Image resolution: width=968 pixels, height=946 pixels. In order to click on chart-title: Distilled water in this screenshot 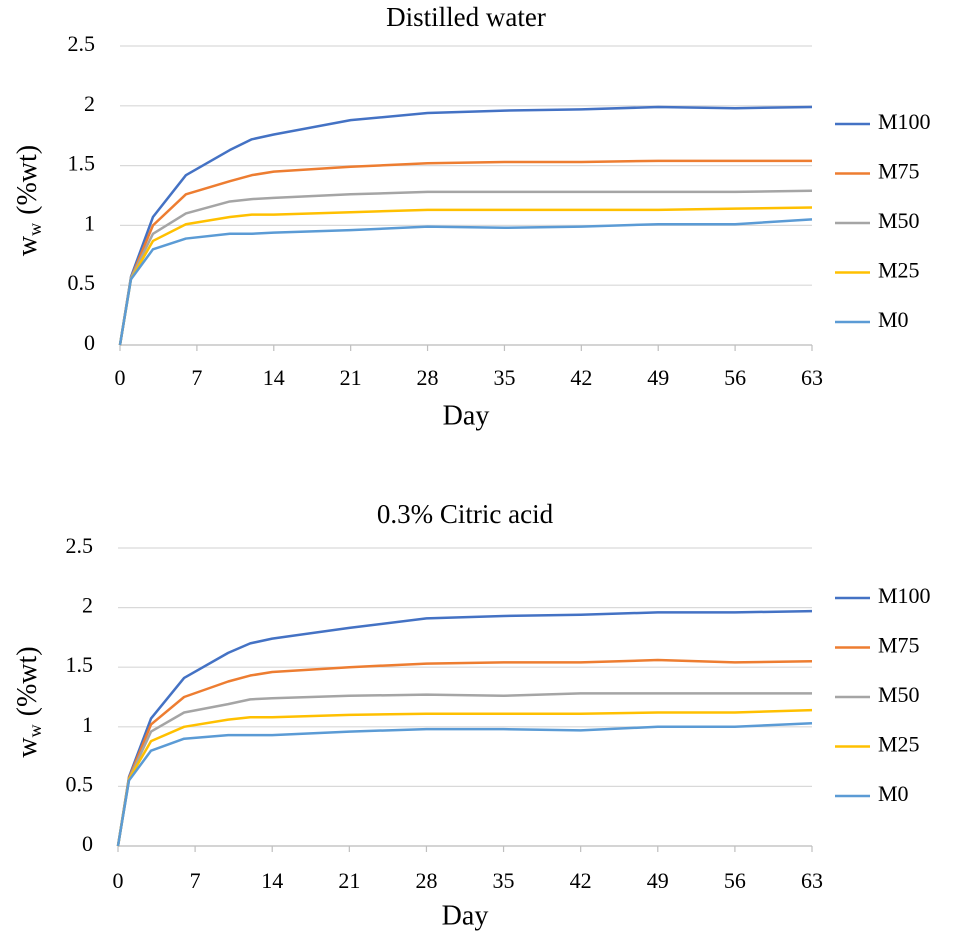, I will do `click(466, 17)`.